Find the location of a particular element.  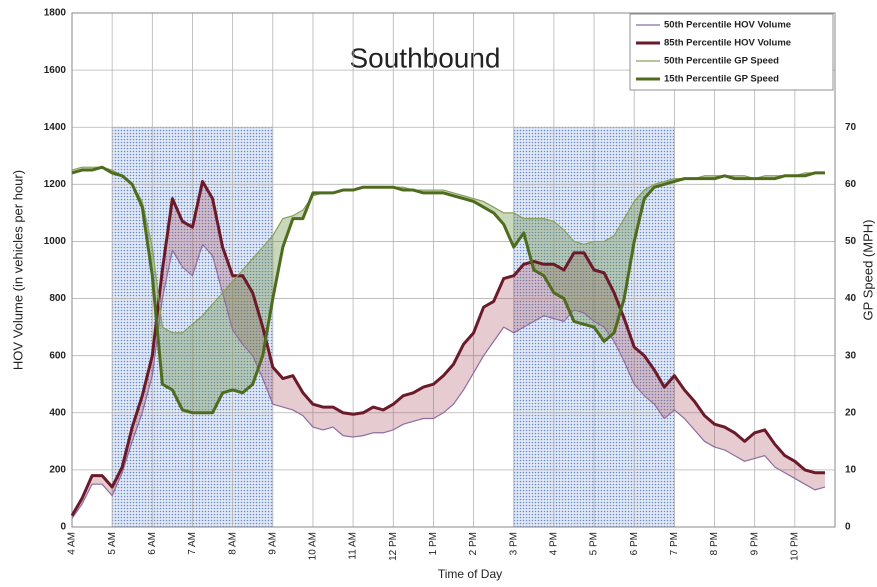

legend-box is located at coordinates (731, 52).